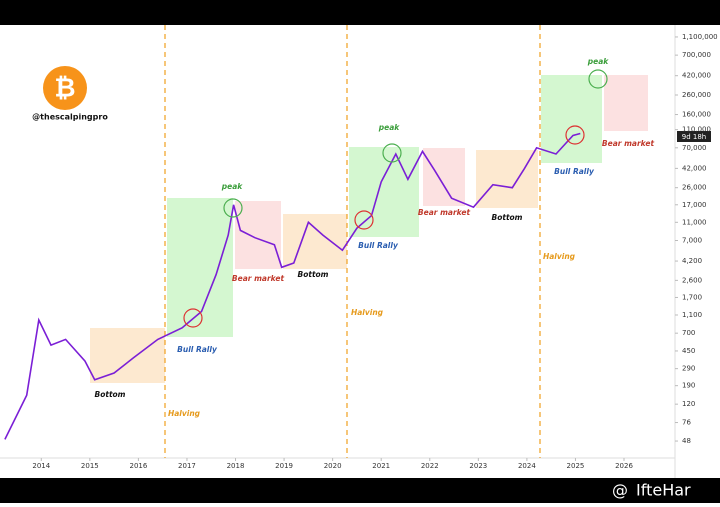 This screenshot has height=507, width=720. I want to click on bitcoin-logo, so click(65, 88).